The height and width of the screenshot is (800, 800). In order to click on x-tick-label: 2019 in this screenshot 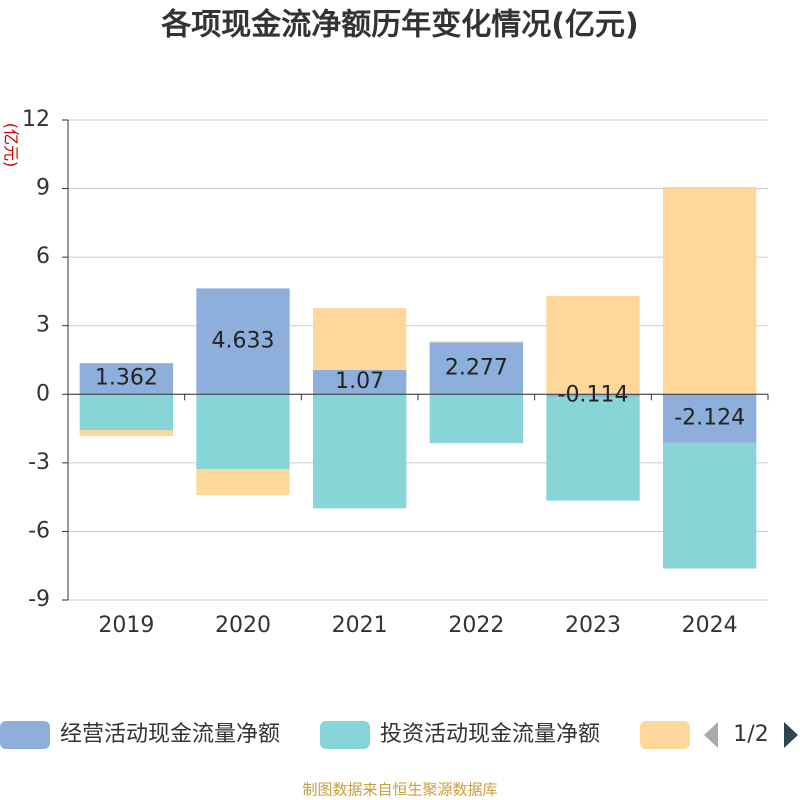, I will do `click(126, 625)`.